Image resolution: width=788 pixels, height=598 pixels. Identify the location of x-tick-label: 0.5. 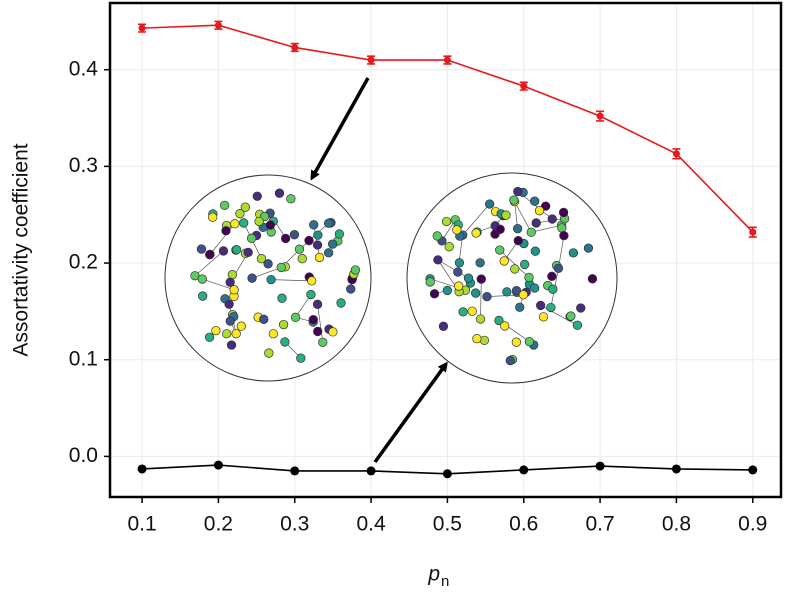
(447, 524).